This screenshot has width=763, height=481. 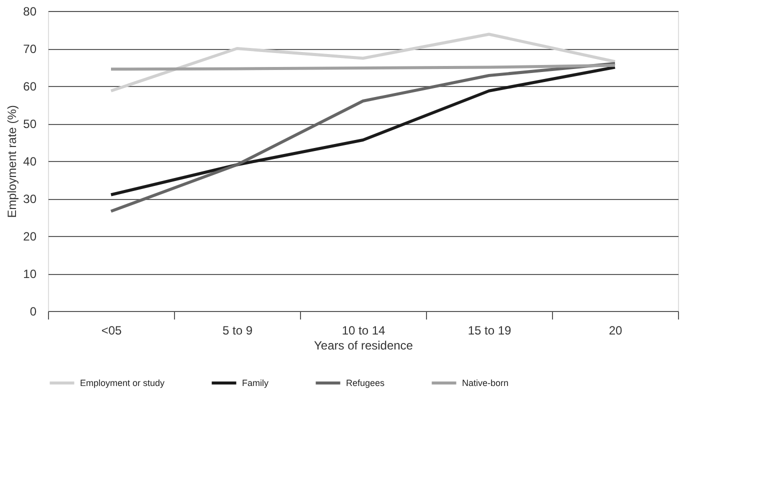 I want to click on x-tick-label: <05, so click(x=111, y=331).